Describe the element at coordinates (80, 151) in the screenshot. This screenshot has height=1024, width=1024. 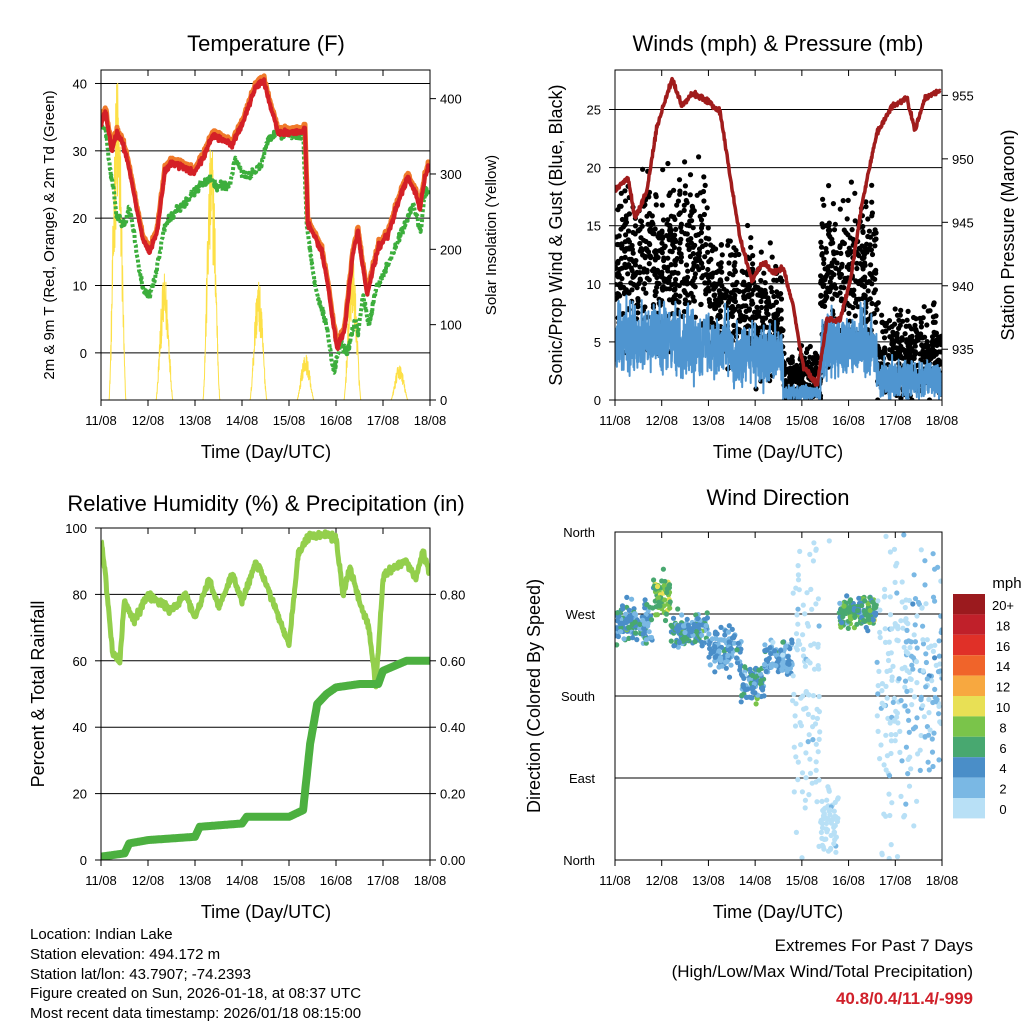
I see `y-tick-label: 30` at that location.